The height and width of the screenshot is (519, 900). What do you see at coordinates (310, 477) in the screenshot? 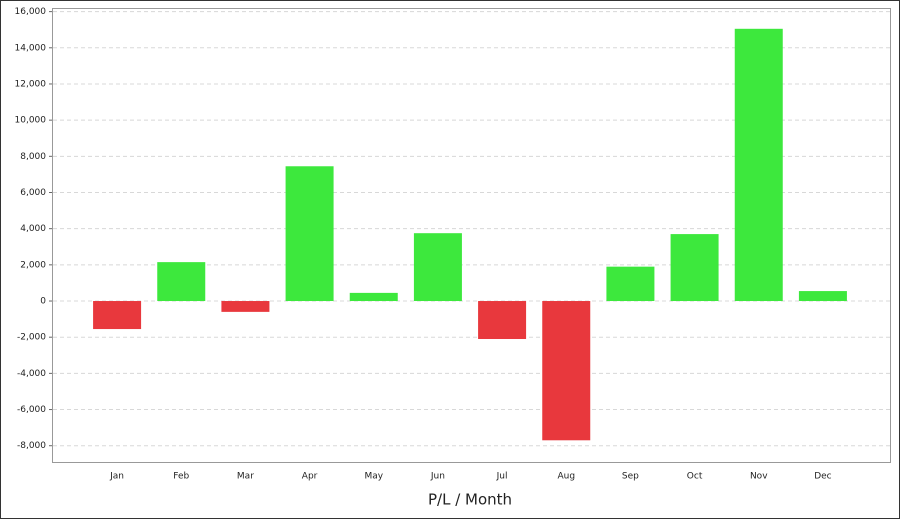
I see `x-tick-label: Apr` at bounding box center [310, 477].